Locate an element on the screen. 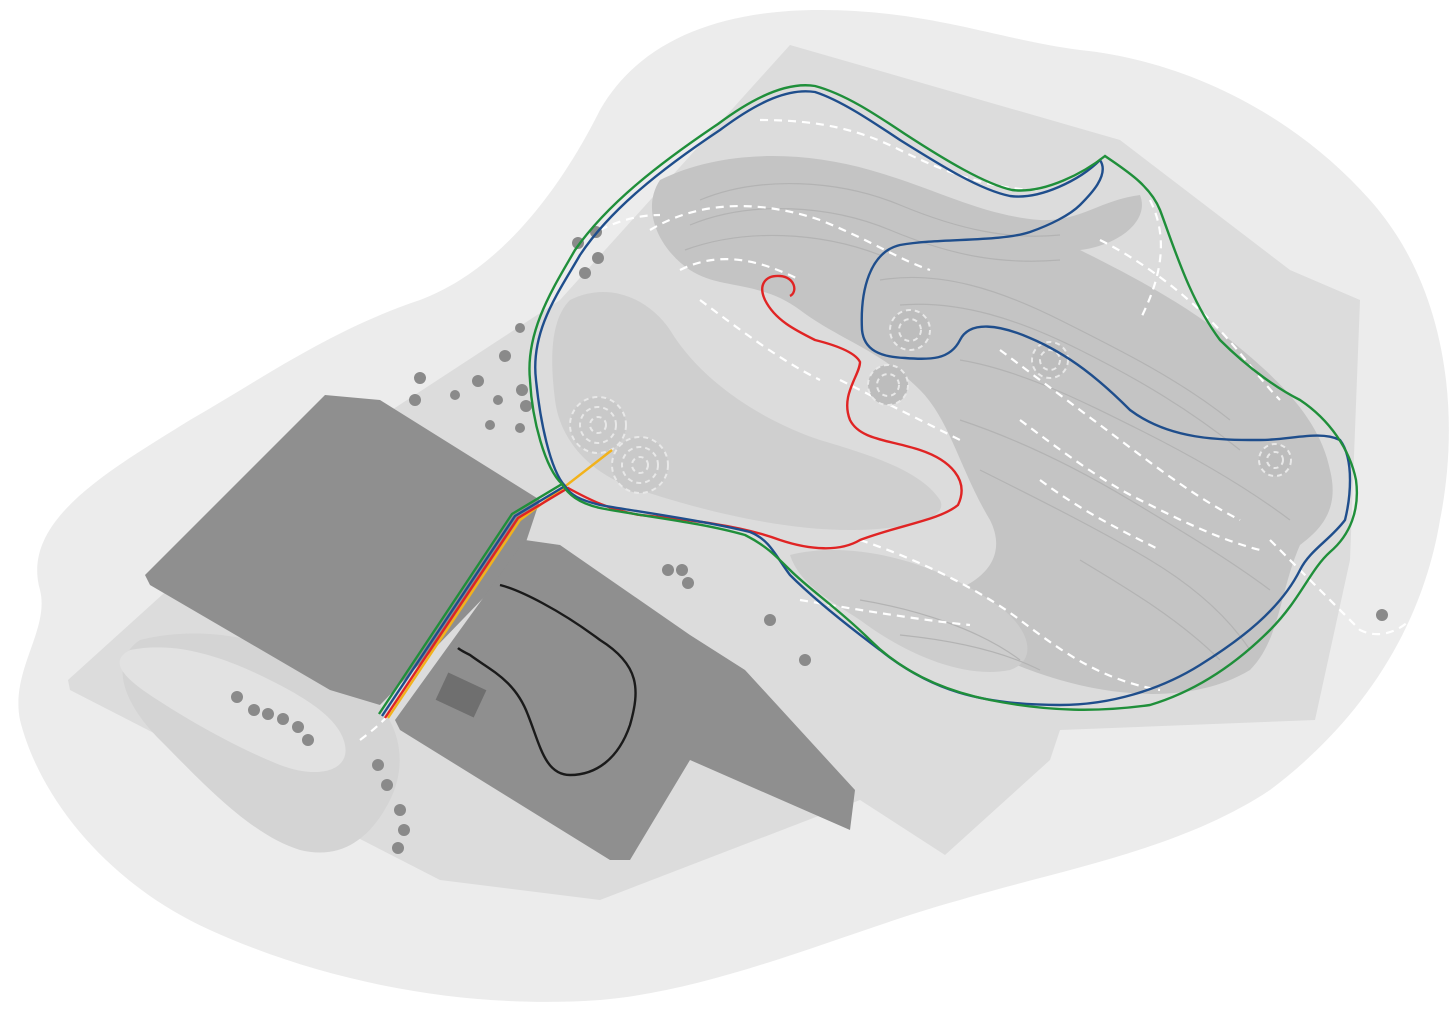 Image resolution: width=1453 pixels, height=1012 pixels. building is located at coordinates (461, 695).